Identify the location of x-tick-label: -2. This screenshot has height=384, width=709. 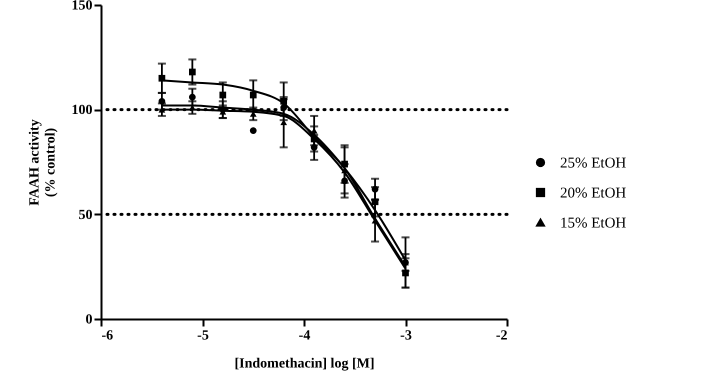
(502, 336).